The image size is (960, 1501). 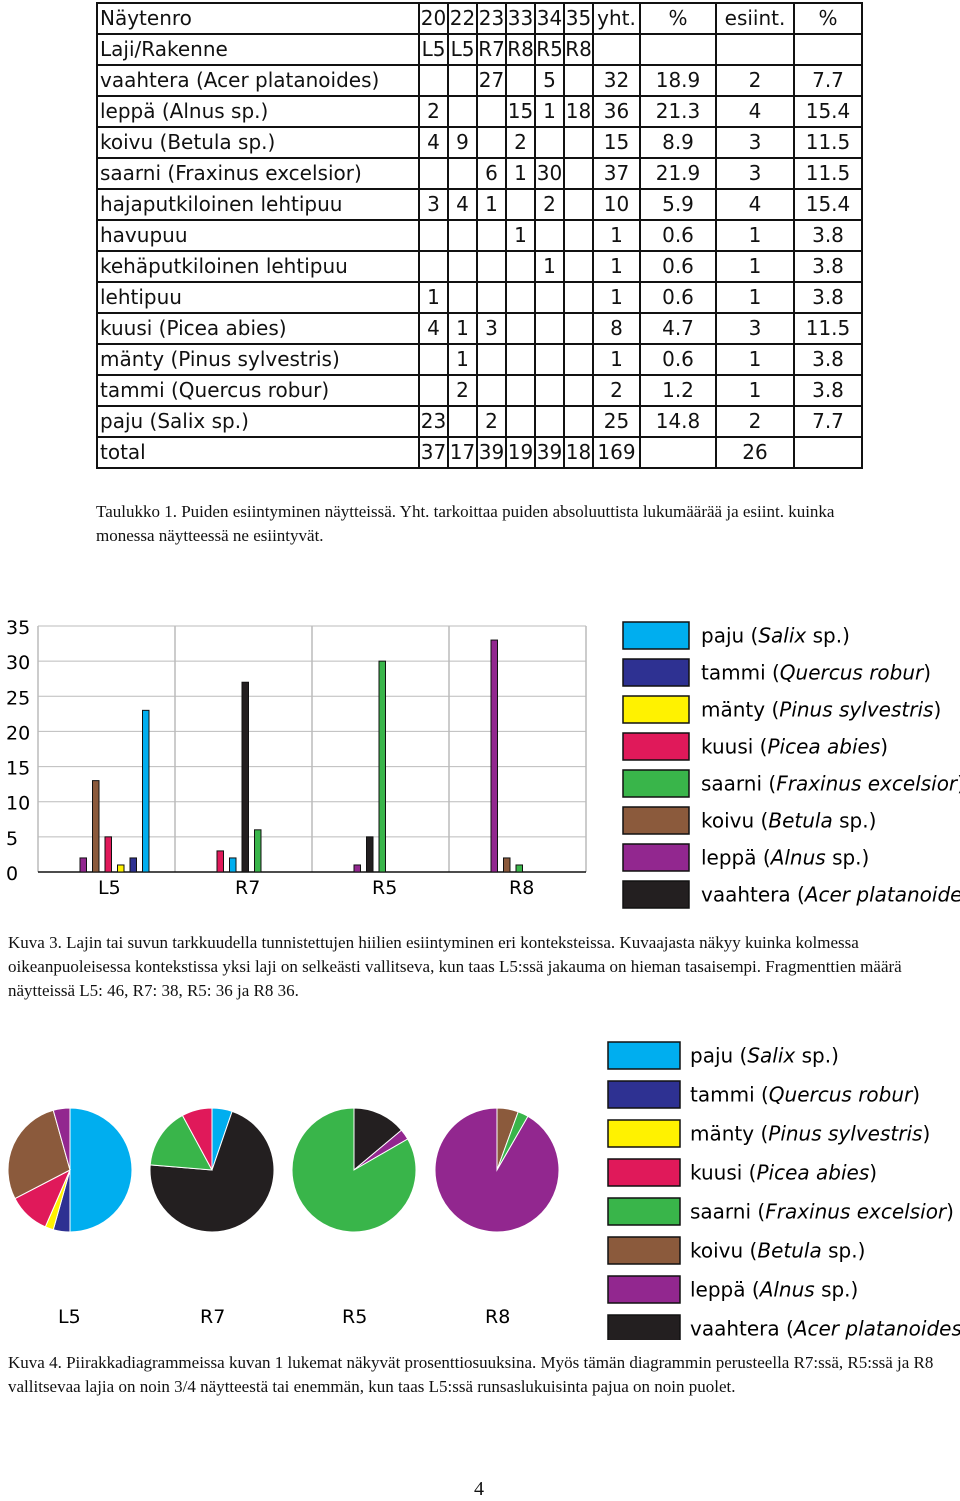 I want to click on table-cell: %, so click(x=678, y=18).